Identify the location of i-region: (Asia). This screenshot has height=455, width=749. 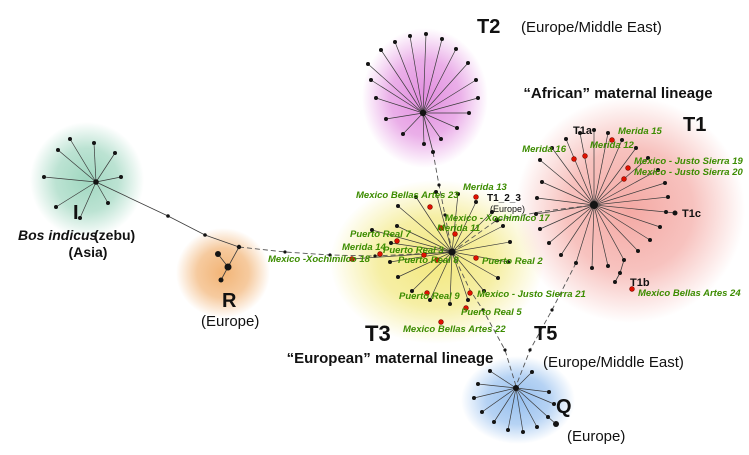
(88, 252).